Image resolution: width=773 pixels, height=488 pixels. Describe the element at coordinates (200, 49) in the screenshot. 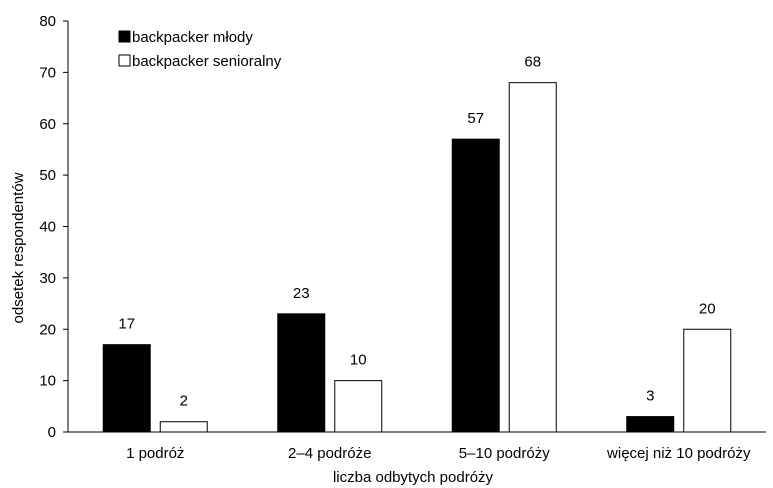

I see `legend: backpacker młody backpacker senioralny` at that location.